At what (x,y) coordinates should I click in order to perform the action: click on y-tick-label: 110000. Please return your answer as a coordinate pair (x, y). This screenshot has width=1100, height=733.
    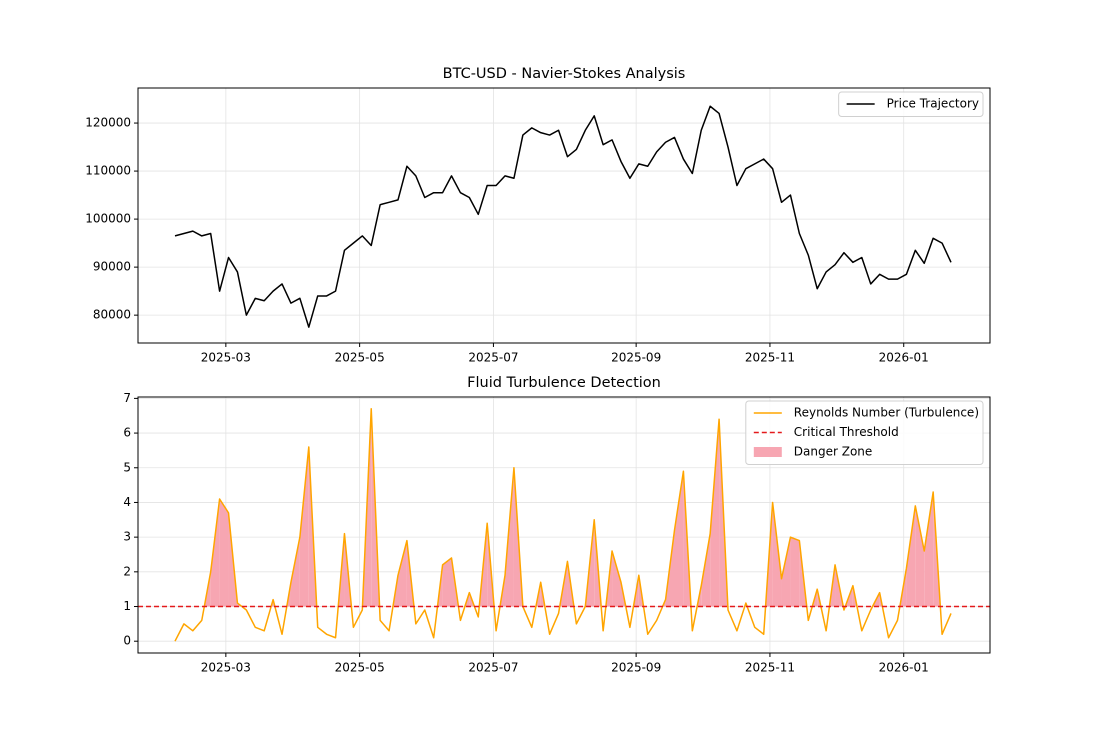
    Looking at the image, I should click on (108, 171).